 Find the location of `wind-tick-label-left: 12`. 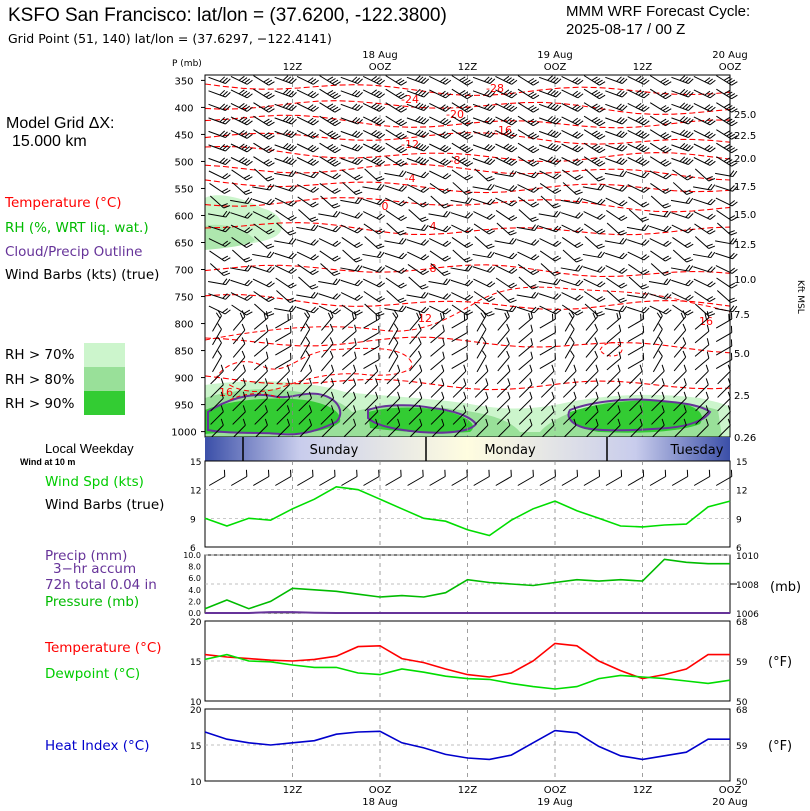

wind-tick-label-left: 12 is located at coordinates (195, 492).